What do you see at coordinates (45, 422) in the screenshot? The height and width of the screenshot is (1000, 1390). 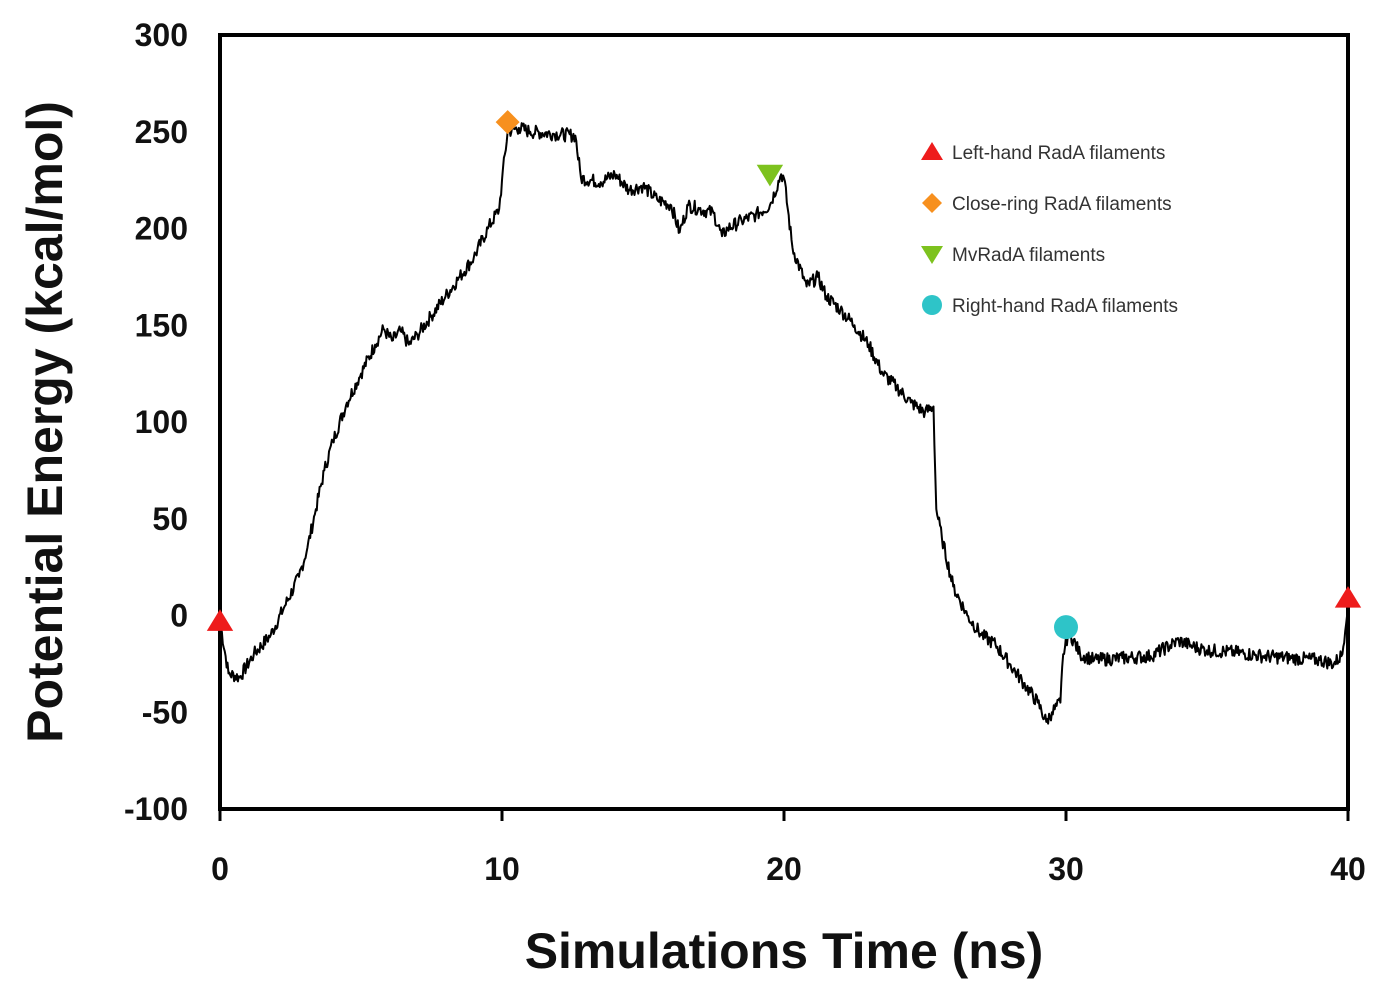 I see `y-axis-title: Potential Energy (kcal/mol)` at bounding box center [45, 422].